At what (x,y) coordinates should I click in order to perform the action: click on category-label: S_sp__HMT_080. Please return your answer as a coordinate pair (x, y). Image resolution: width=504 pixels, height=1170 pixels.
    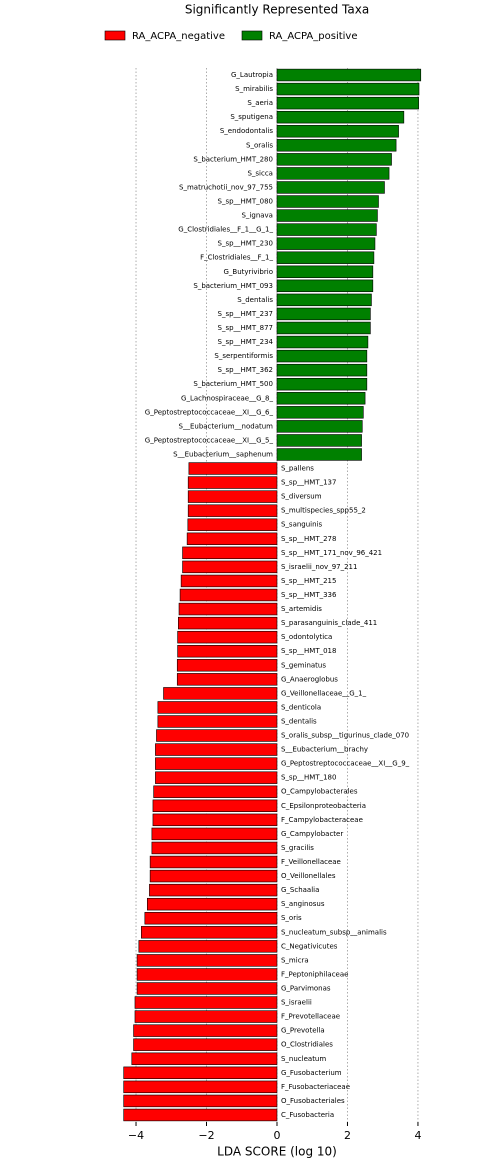
    Looking at the image, I should click on (245, 202).